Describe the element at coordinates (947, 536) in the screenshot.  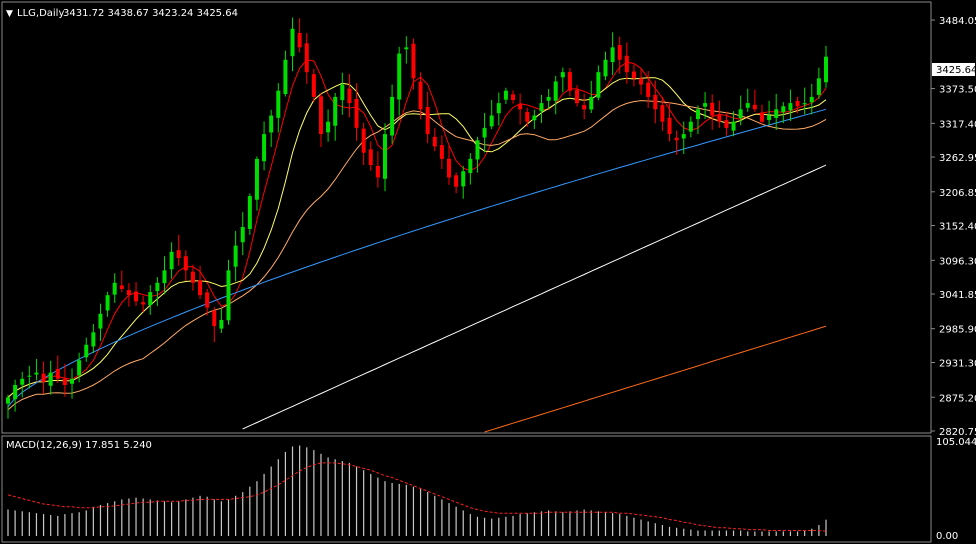
I see `macd-bottom-tick: 0.00` at that location.